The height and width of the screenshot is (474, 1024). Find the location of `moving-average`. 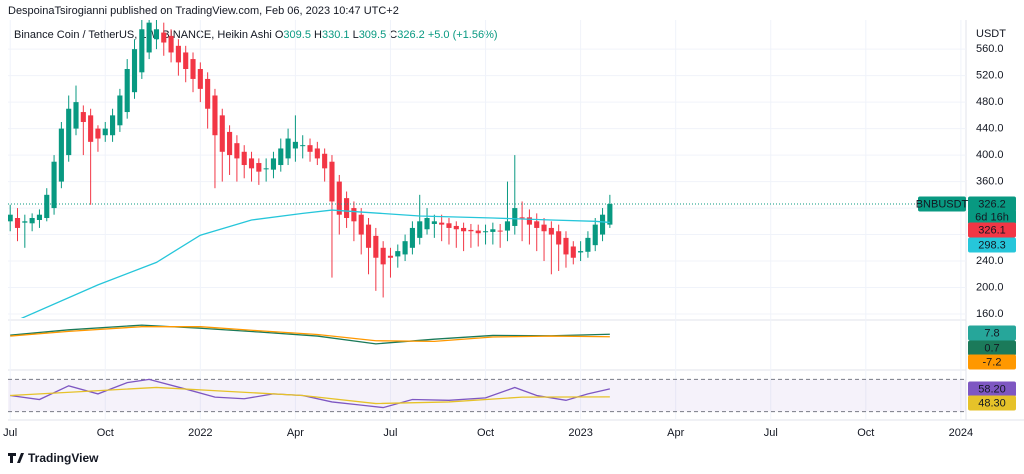

moving-average is located at coordinates (315, 263).